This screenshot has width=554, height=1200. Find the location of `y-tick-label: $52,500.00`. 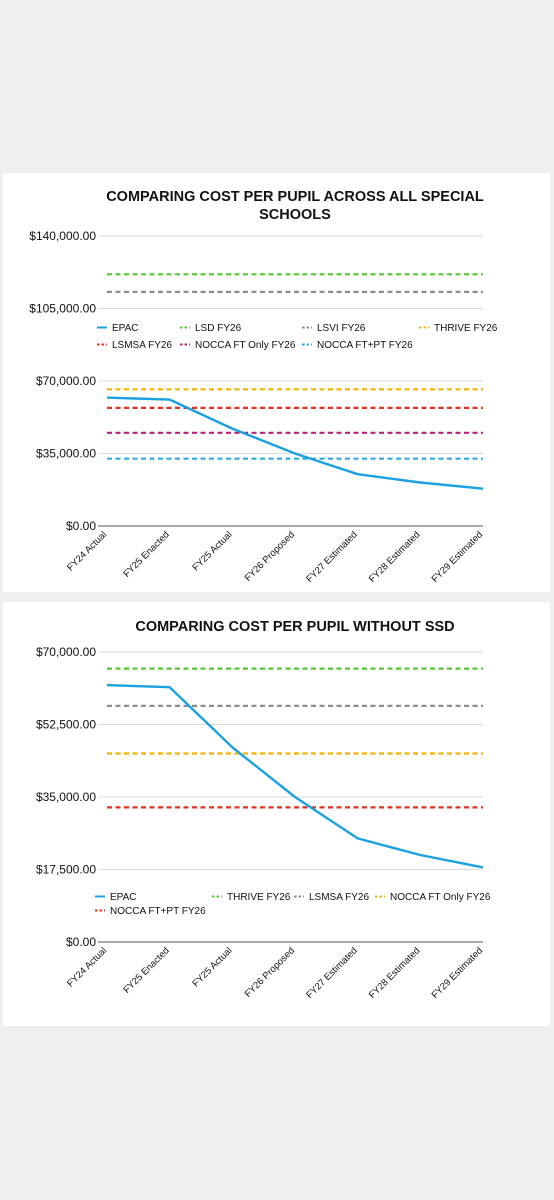

y-tick-label: $52,500.00 is located at coordinates (66, 725).